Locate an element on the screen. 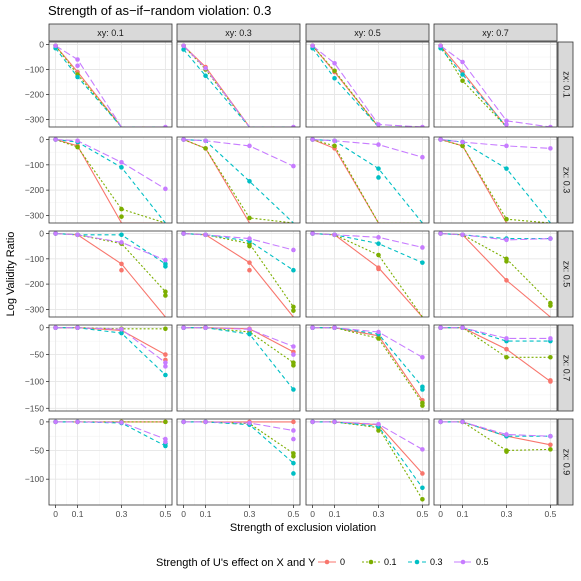 This screenshot has width=581, height=581. y-axis-label: Log Validity Ratio is located at coordinates (11, 274).